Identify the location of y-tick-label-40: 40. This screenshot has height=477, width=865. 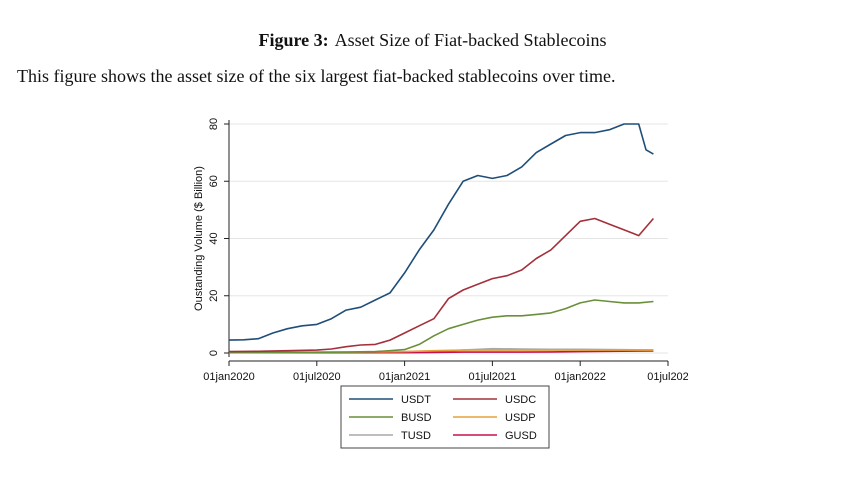
(214, 238).